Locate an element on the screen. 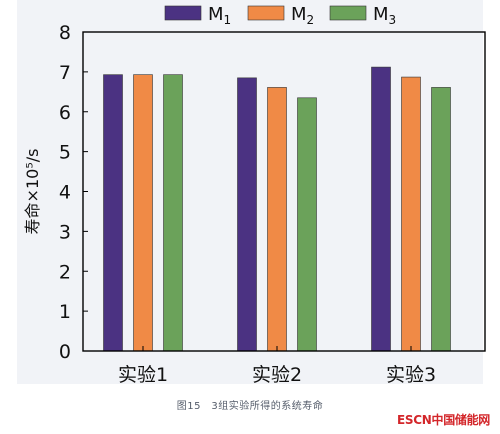 This screenshot has height=434, width=500. x-tick-label: 实验2 is located at coordinates (277, 375).